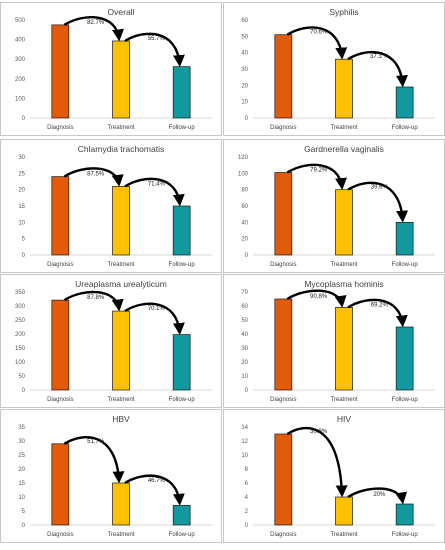 This screenshot has width=445, height=550. I want to click on y-tick-label: 350, so click(20, 293).